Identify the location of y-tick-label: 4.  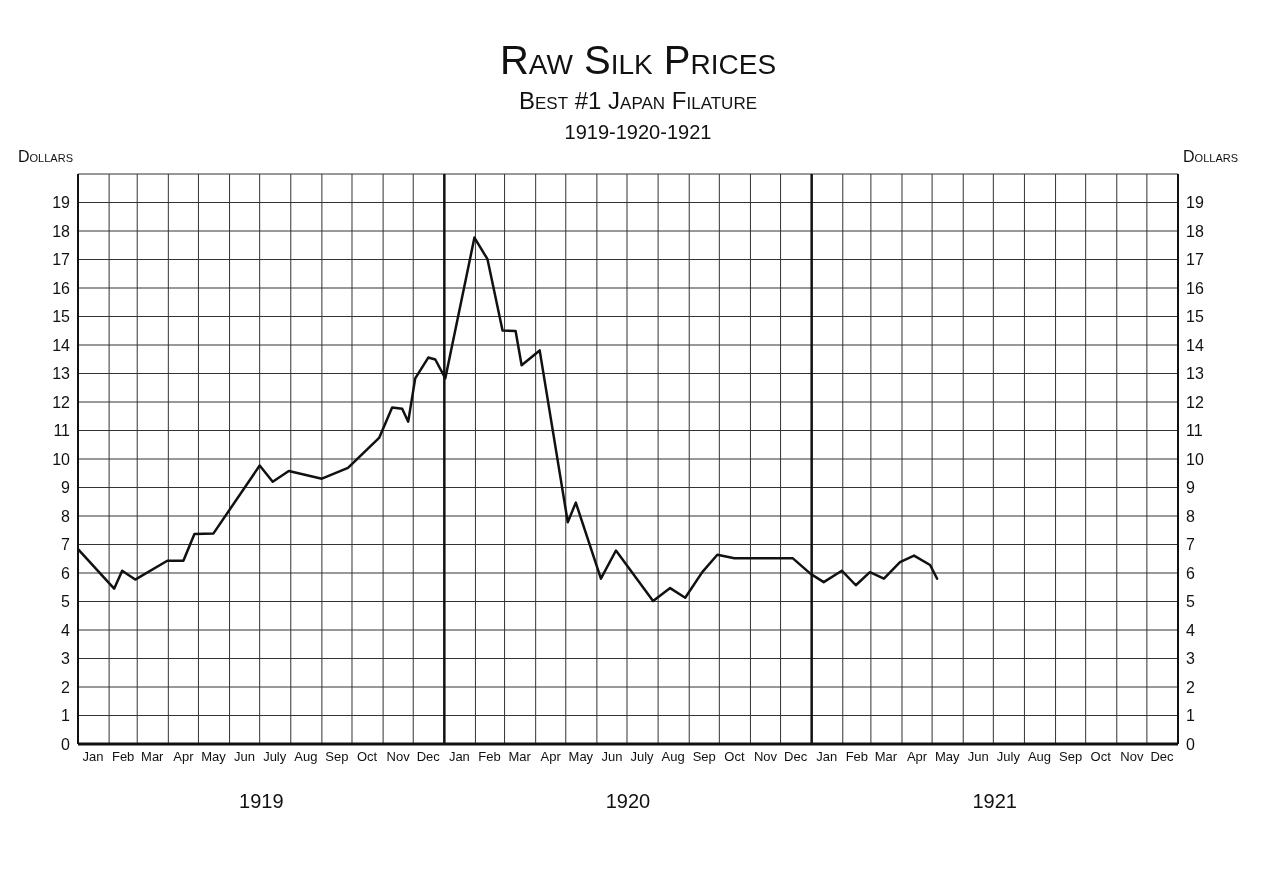
(66, 630).